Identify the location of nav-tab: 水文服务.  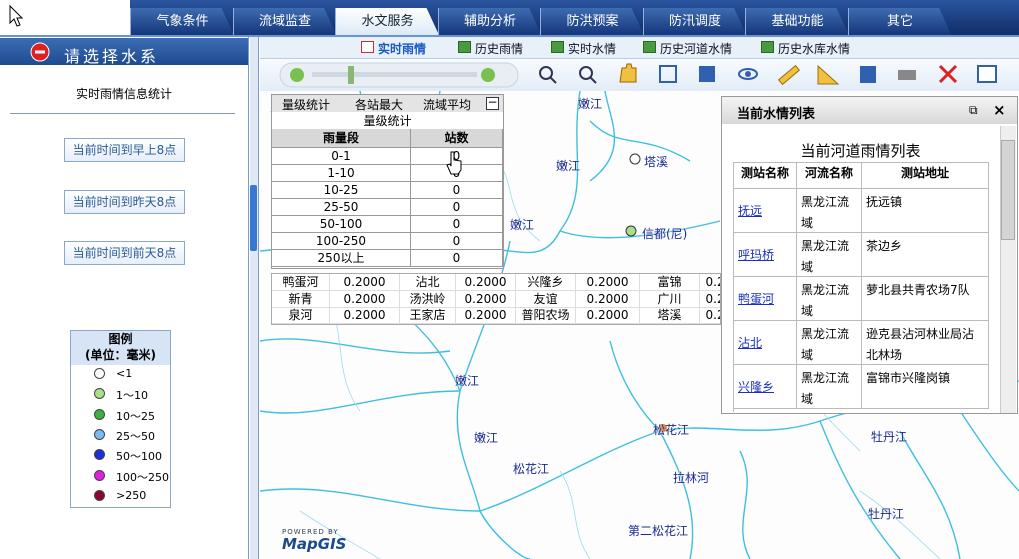
(387, 21).